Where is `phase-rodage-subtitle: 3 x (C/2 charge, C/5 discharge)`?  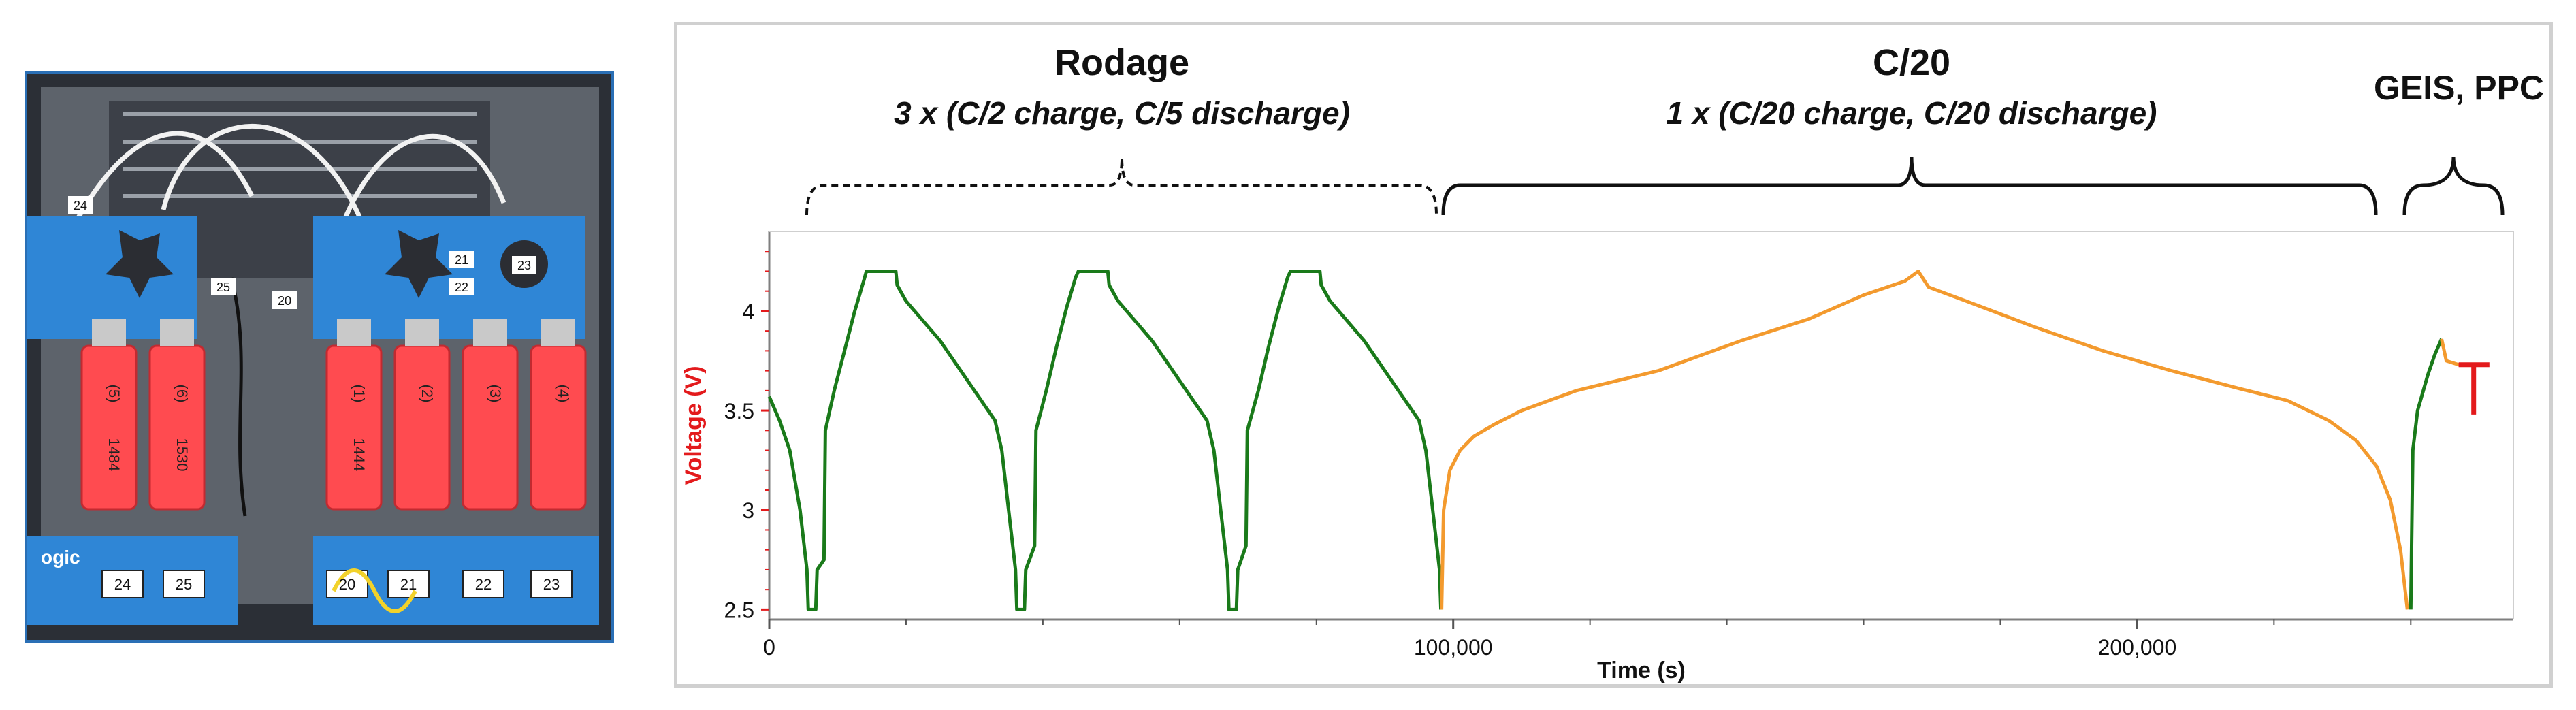 phase-rodage-subtitle: 3 x (C/2 charge, C/5 discharge) is located at coordinates (1122, 113).